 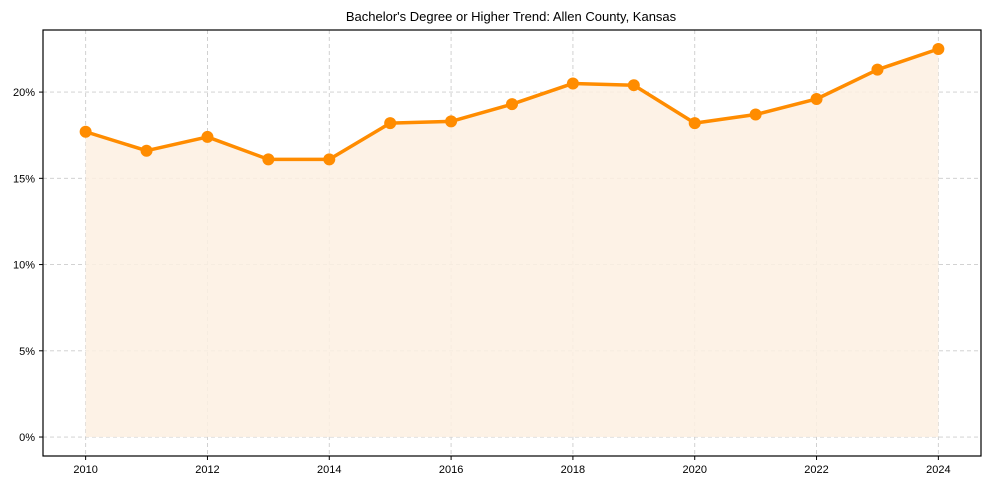 I want to click on y-tick-label: 0%, so click(x=27, y=438).